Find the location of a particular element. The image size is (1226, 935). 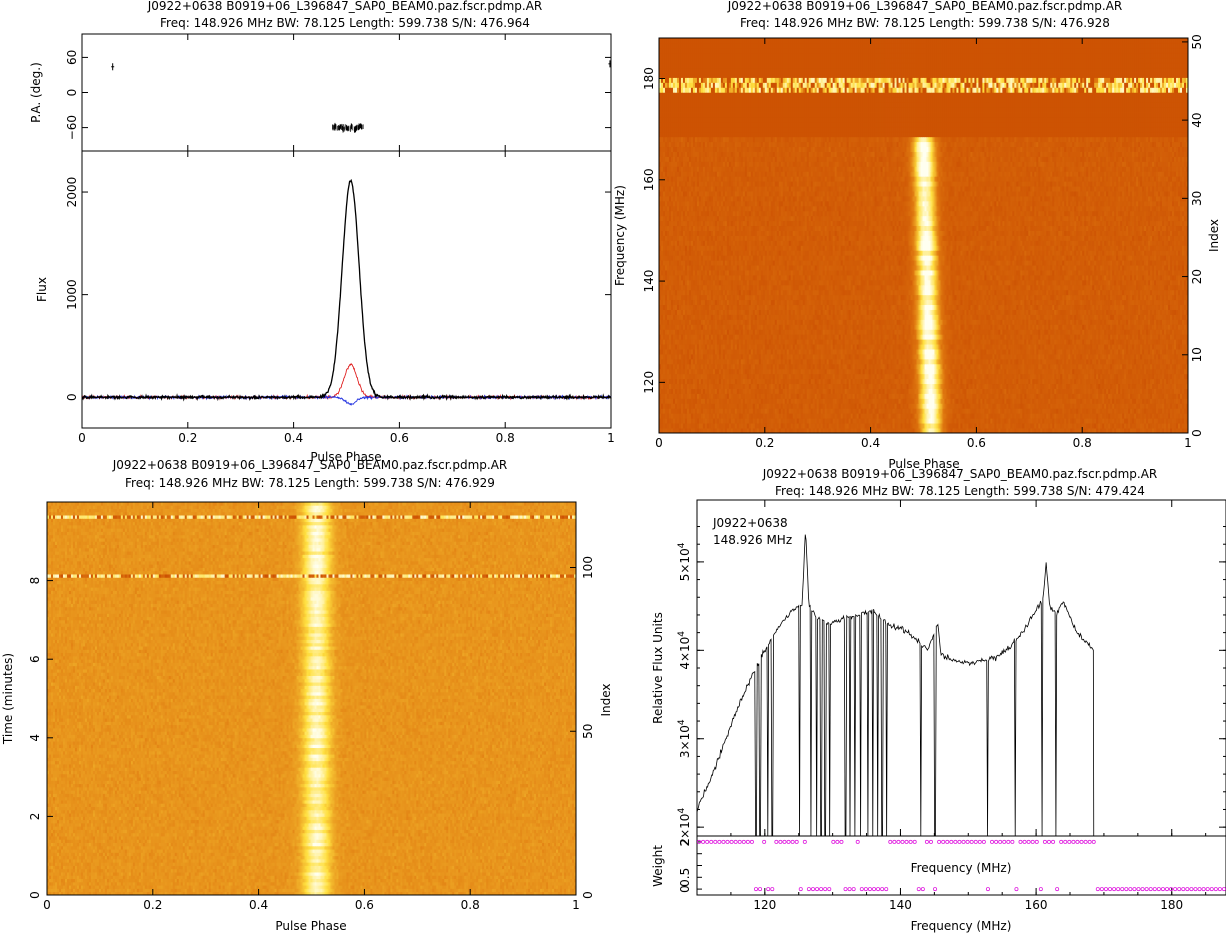

flux-frame is located at coordinates (346, 289).